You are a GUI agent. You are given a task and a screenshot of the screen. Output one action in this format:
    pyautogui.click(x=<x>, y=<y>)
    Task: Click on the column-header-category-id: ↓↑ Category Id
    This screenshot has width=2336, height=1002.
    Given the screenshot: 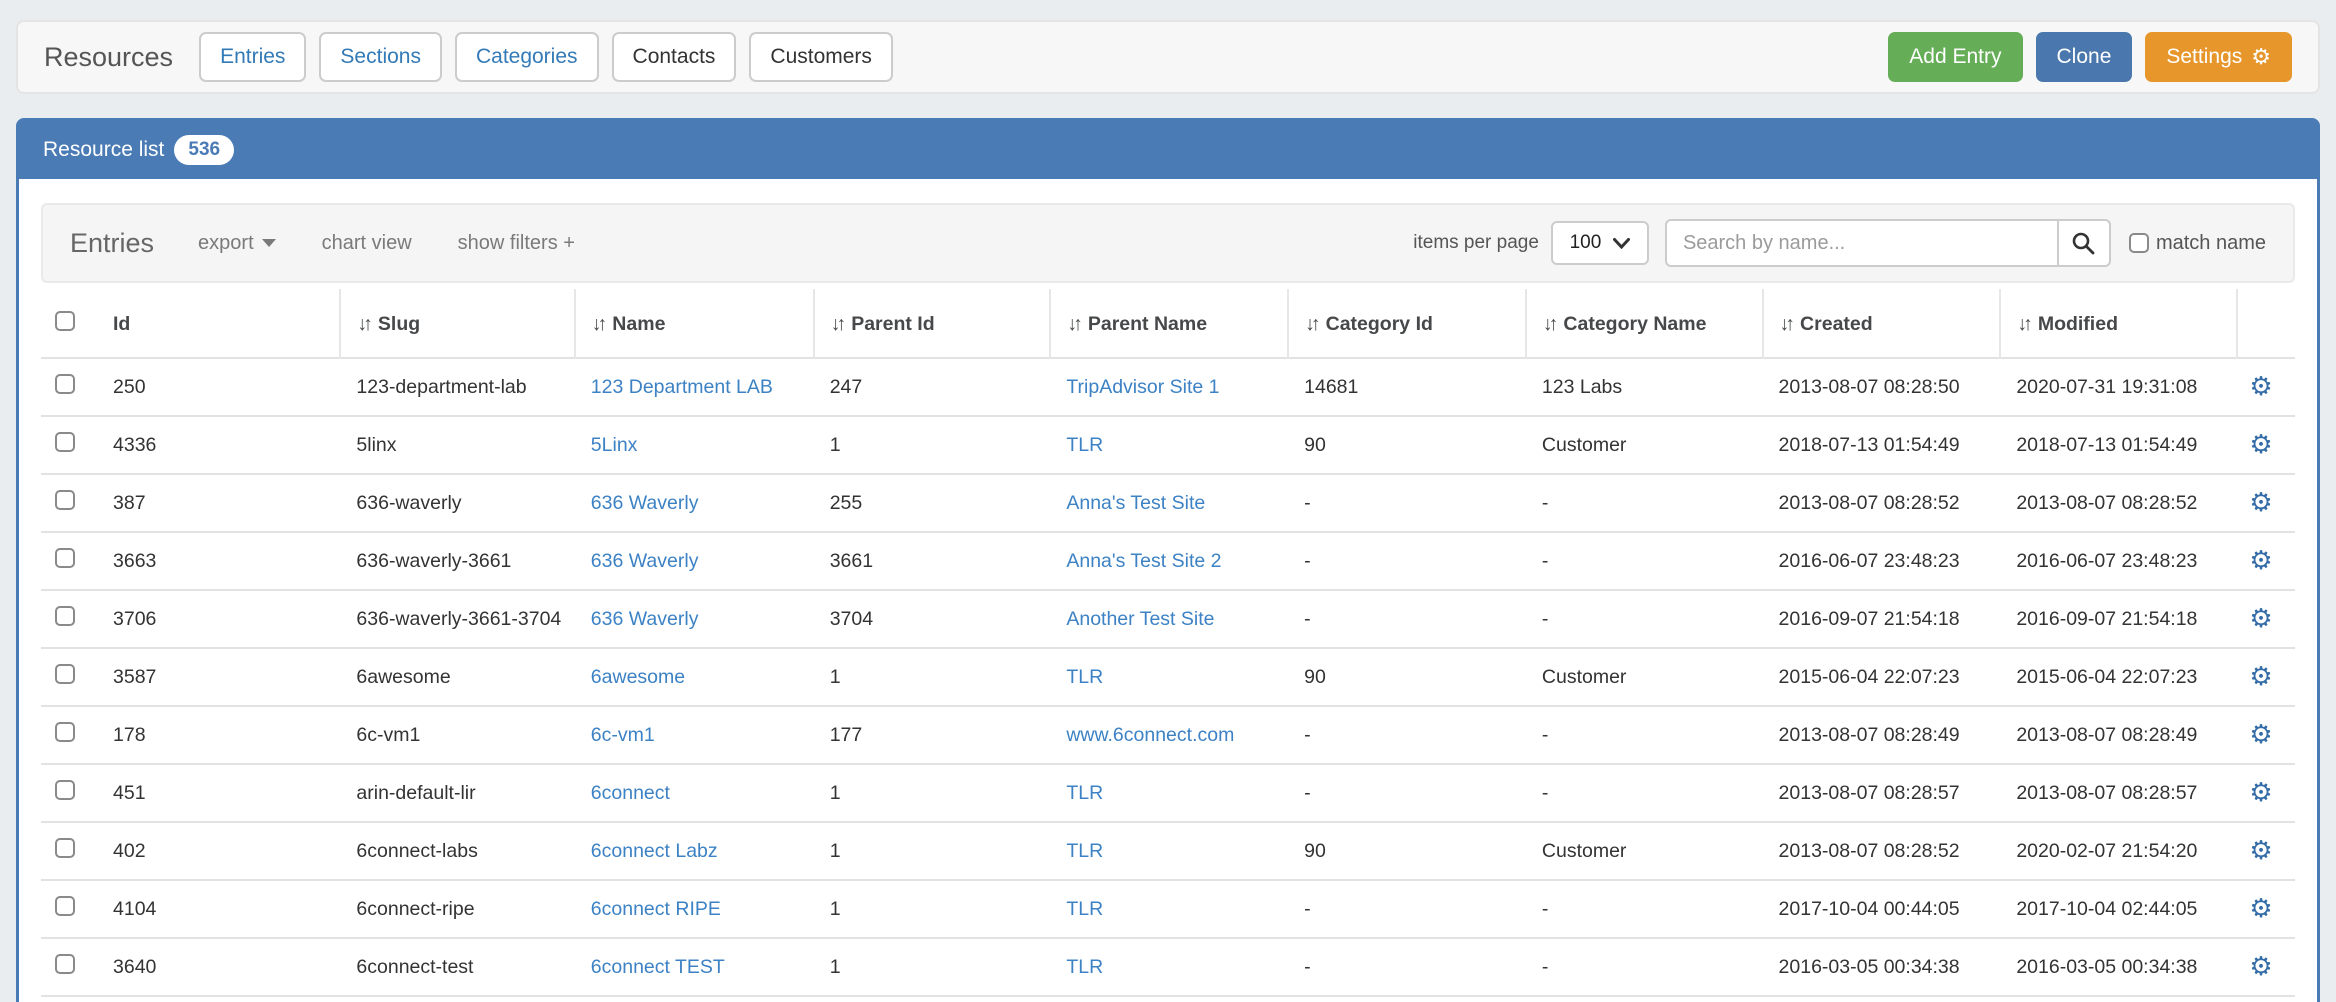 What is the action you would take?
    pyautogui.click(x=1406, y=323)
    